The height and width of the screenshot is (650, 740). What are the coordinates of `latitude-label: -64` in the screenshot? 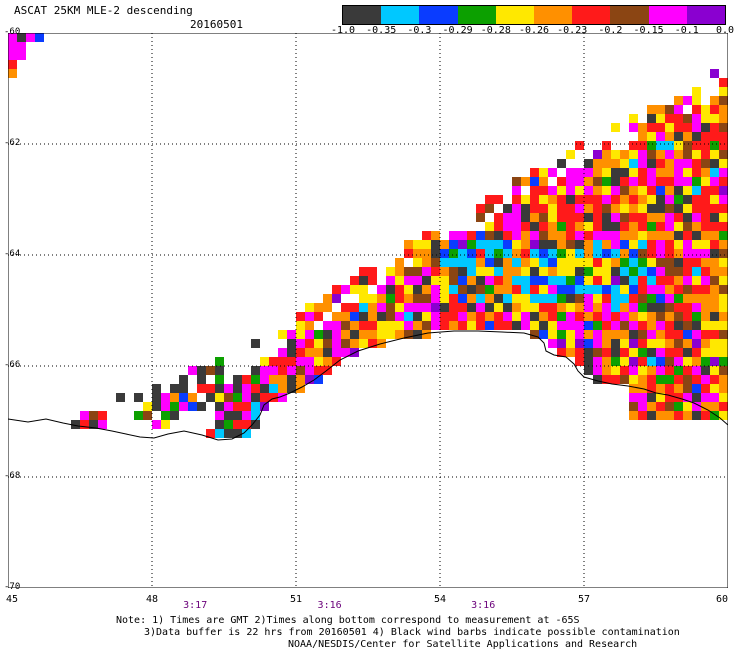 It's located at (12, 254).